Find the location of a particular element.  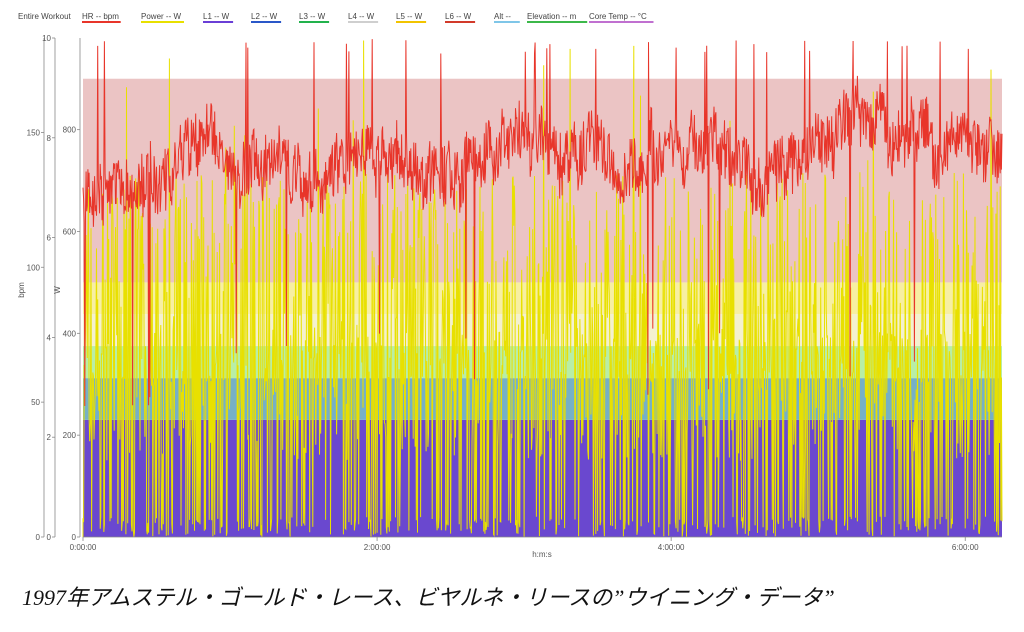

y-tick-label: 4 is located at coordinates (49, 337).